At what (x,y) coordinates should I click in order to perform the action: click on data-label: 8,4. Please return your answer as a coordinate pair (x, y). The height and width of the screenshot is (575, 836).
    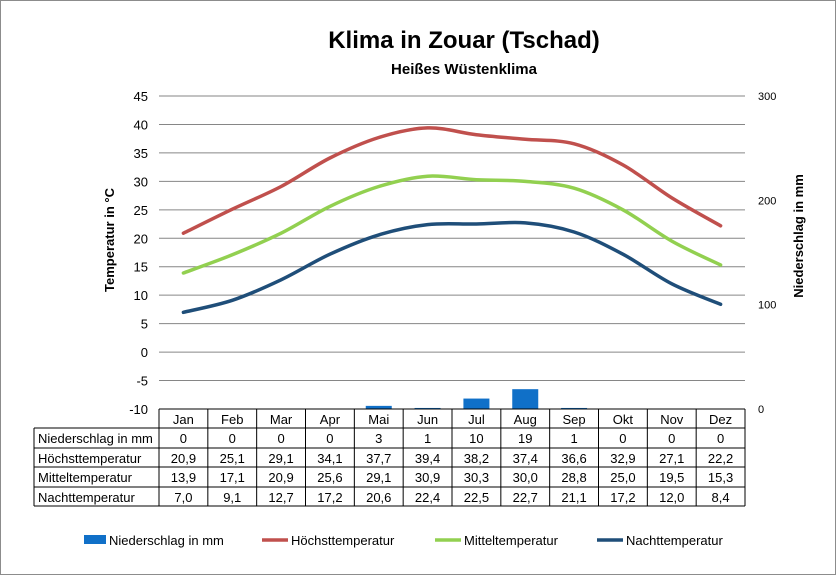
    Looking at the image, I should click on (721, 497).